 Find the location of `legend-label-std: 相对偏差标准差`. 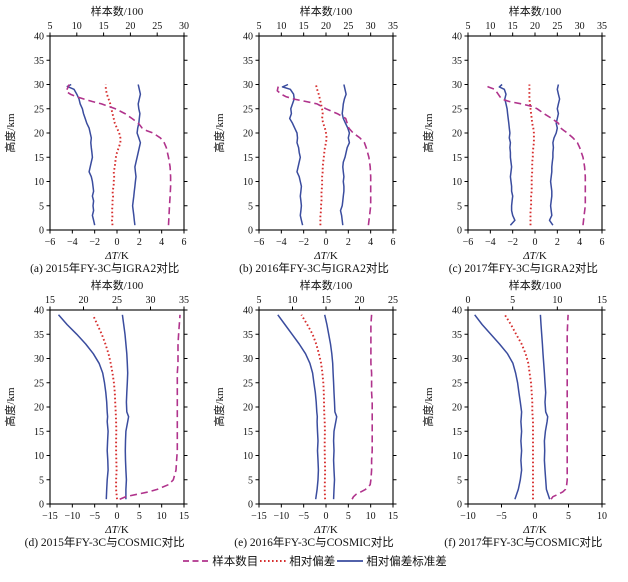

legend-label-std: 相对偏差标准差 is located at coordinates (406, 562).